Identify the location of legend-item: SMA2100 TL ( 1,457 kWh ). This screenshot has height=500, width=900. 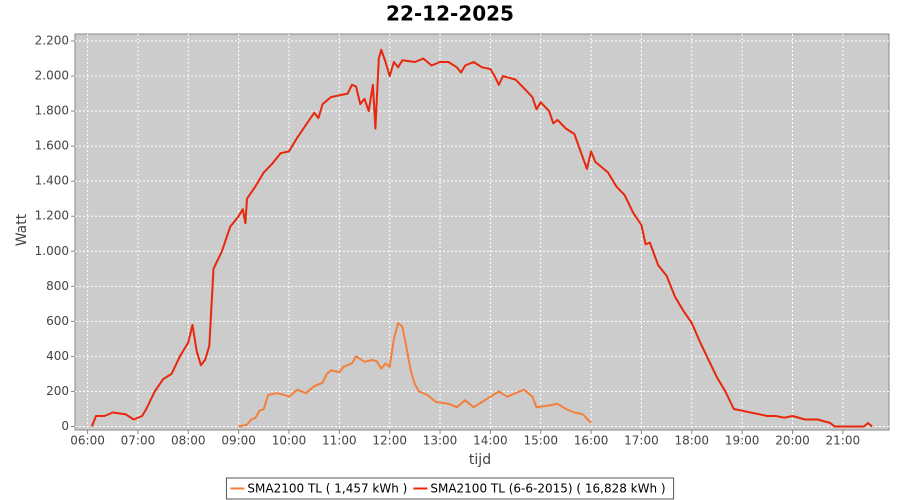
(318, 489).